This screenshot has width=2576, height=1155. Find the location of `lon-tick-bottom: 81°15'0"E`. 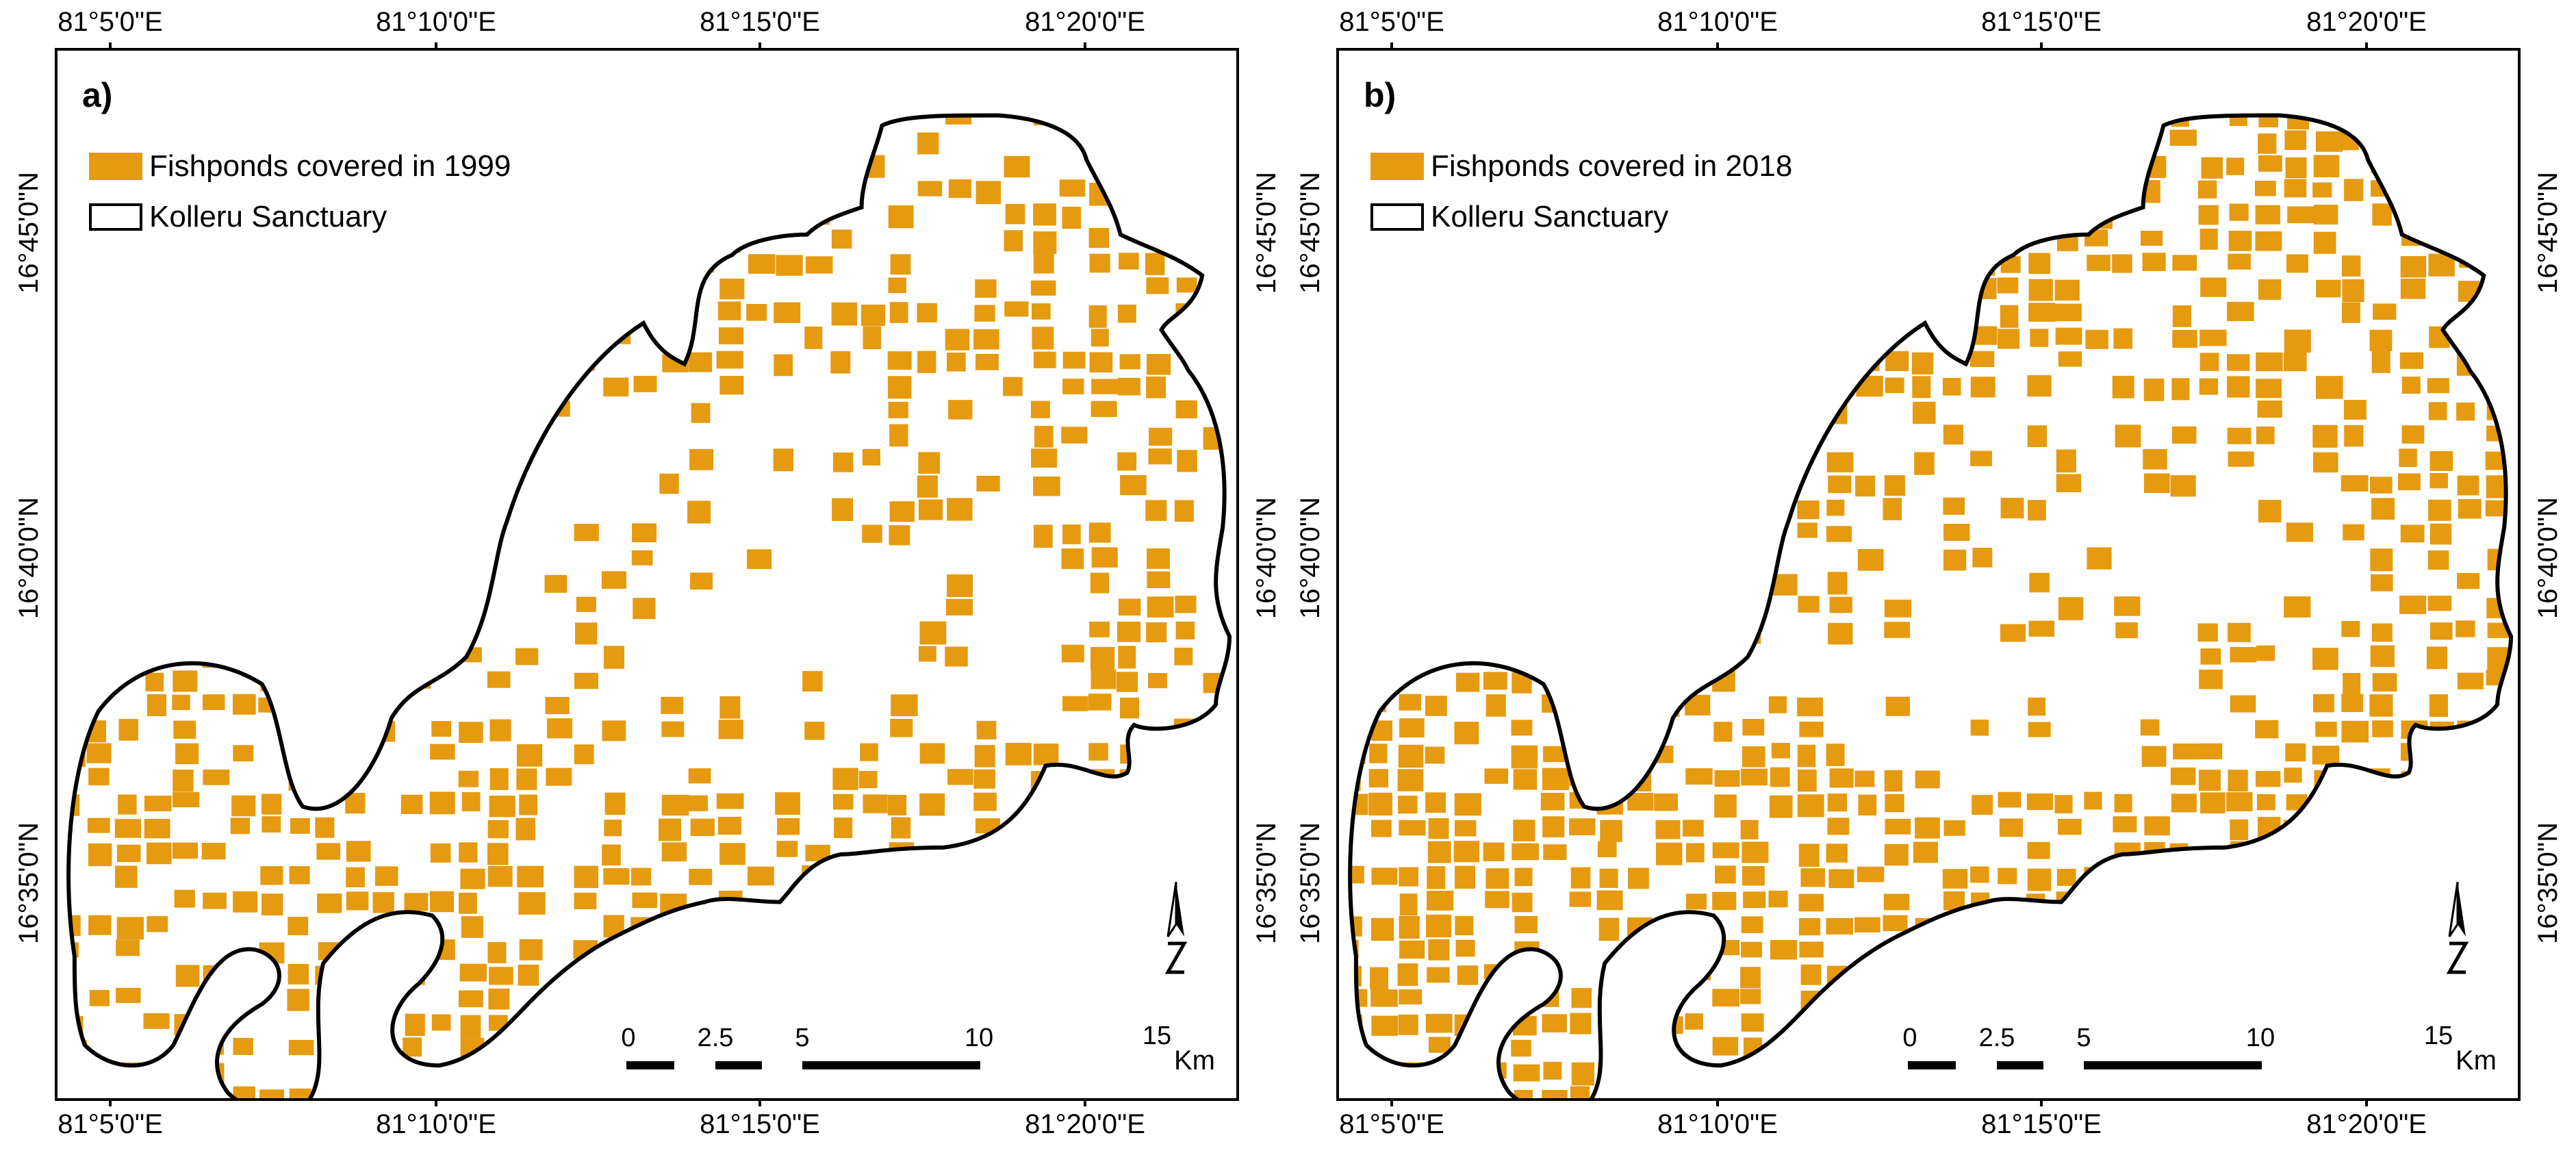

lon-tick-bottom: 81°15'0"E is located at coordinates (760, 1124).